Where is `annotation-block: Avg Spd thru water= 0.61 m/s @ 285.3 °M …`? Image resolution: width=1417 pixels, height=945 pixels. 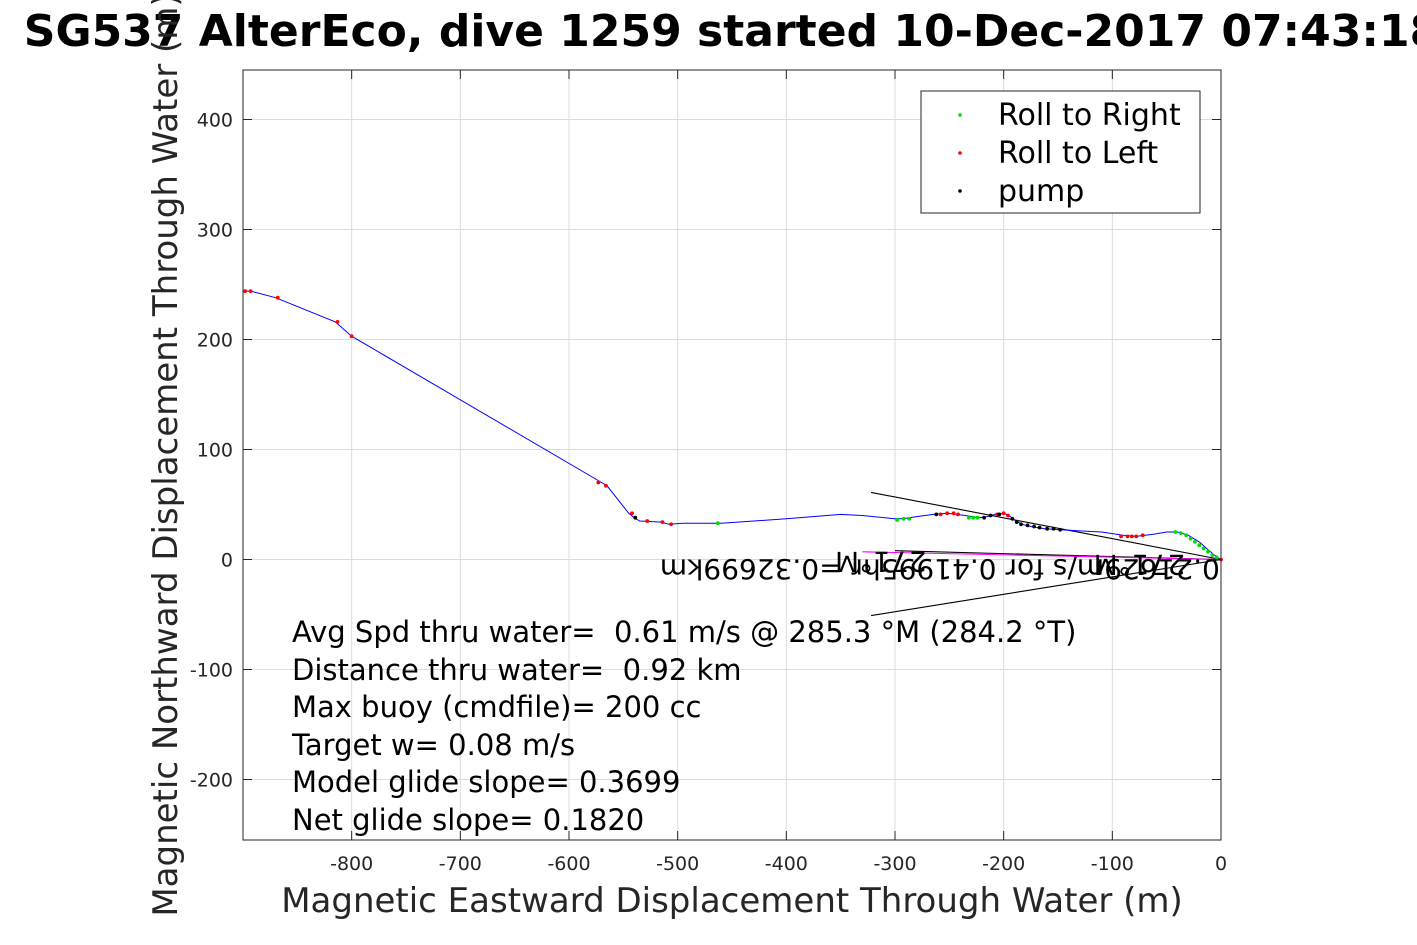
annotation-block: Avg Spd thru water= 0.61 m/s @ 285.3 °M … is located at coordinates (683, 726).